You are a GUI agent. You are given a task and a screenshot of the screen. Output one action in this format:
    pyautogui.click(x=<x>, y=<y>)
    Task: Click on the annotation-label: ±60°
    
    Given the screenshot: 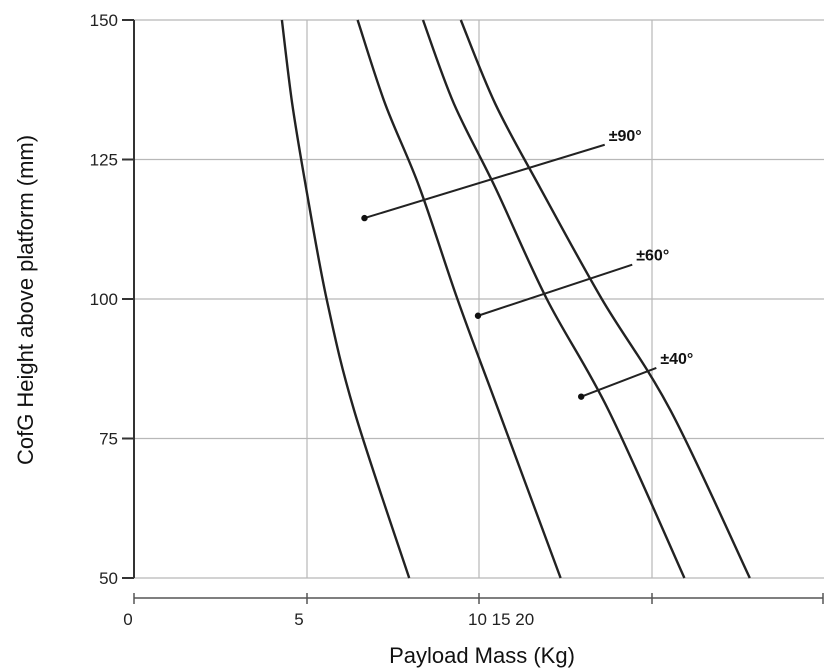 What is the action you would take?
    pyautogui.click(x=652, y=256)
    